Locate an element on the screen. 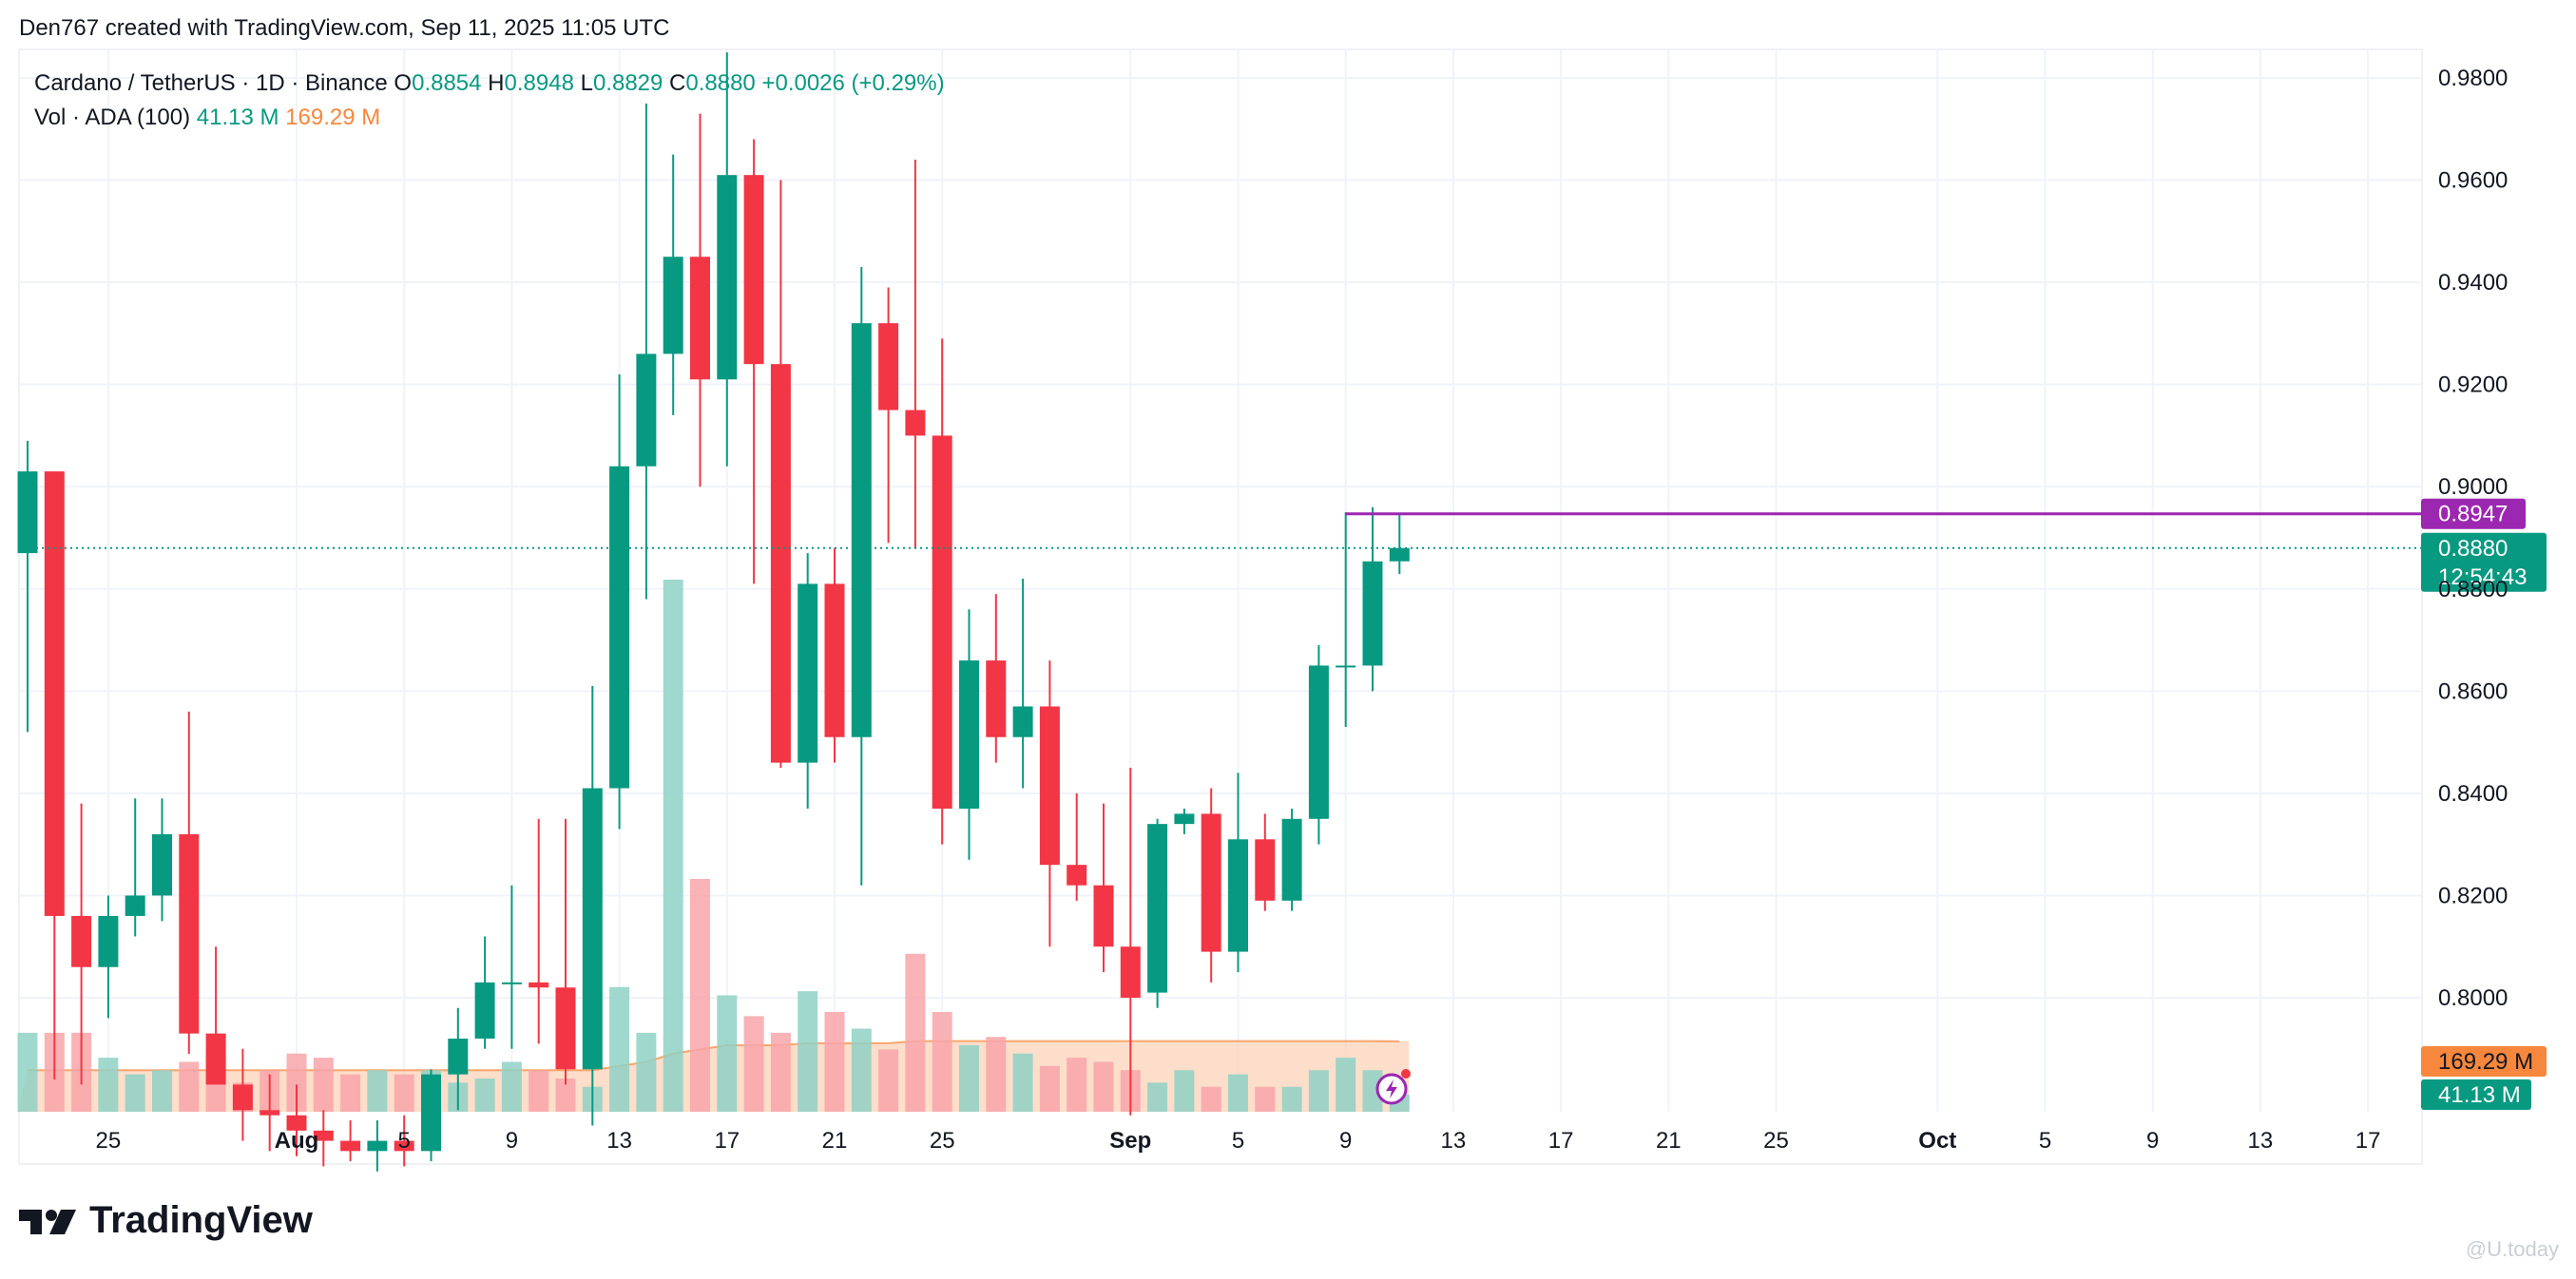 The image size is (2576, 1279). live-indicator-icon is located at coordinates (1394, 1087).